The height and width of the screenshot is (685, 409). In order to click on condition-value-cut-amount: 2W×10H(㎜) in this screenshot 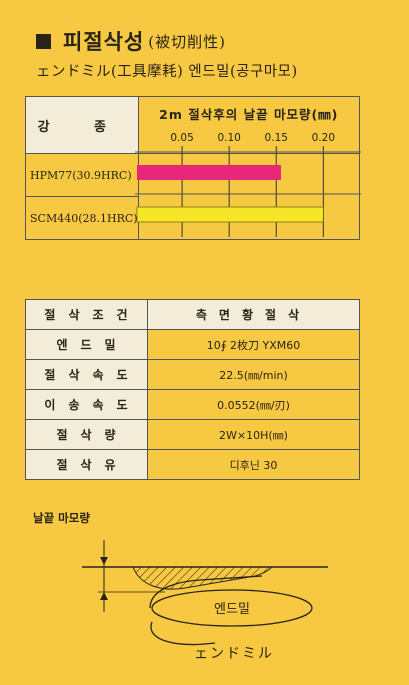, I will do `click(253, 434)`.